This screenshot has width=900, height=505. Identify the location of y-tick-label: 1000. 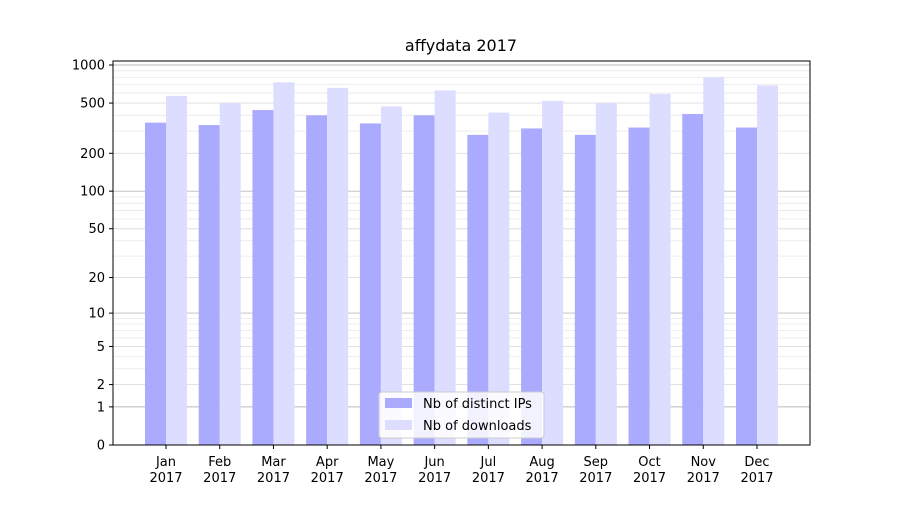
(88, 66).